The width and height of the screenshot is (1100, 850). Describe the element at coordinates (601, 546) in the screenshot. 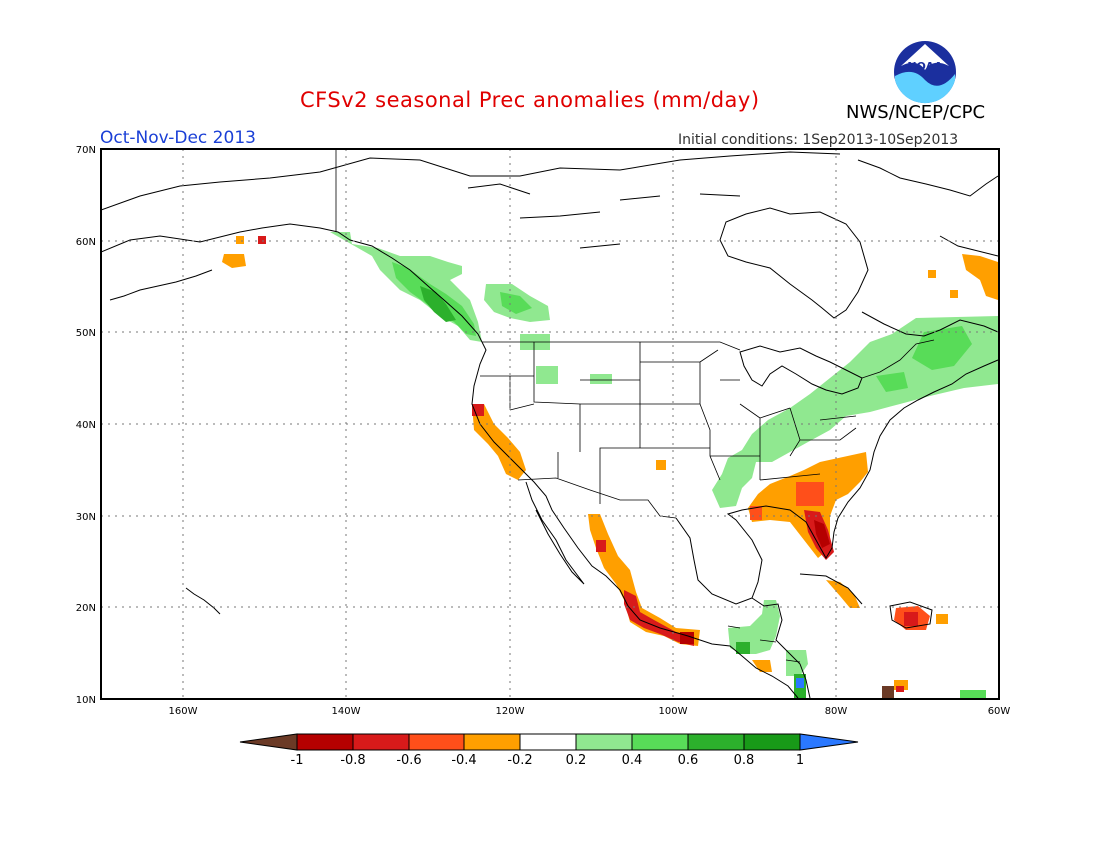

I see `anomaly-mexico-red2` at that location.